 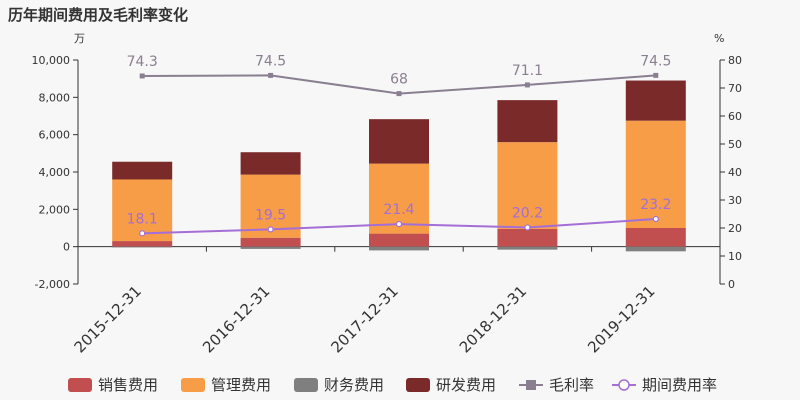 What do you see at coordinates (493, 319) in the screenshot?
I see `x-tick-label: 2018-12-31` at bounding box center [493, 319].